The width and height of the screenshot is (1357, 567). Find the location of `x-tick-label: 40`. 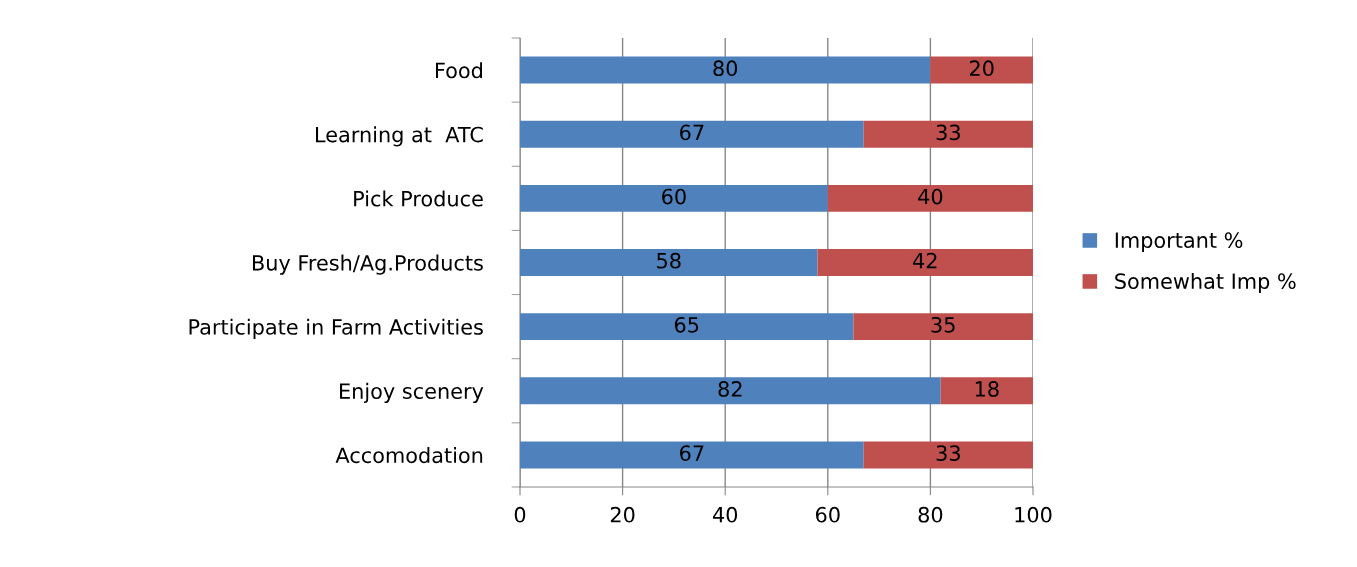

x-tick-label: 40 is located at coordinates (725, 514).